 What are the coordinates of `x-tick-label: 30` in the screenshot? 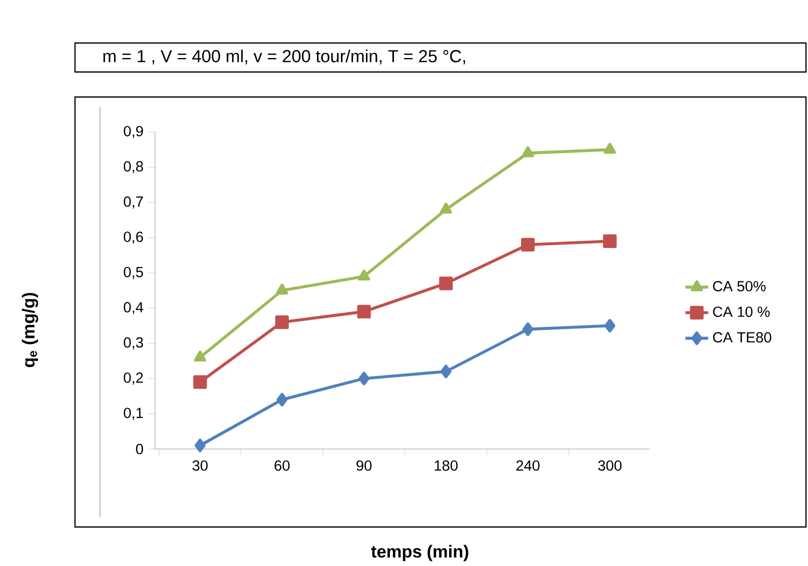 It's located at (200, 465).